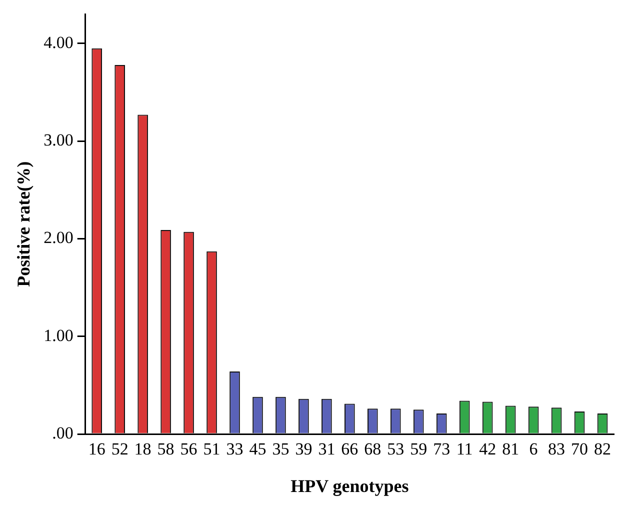  What do you see at coordinates (59, 238) in the screenshot?
I see `y-tick-label: 2.00` at bounding box center [59, 238].